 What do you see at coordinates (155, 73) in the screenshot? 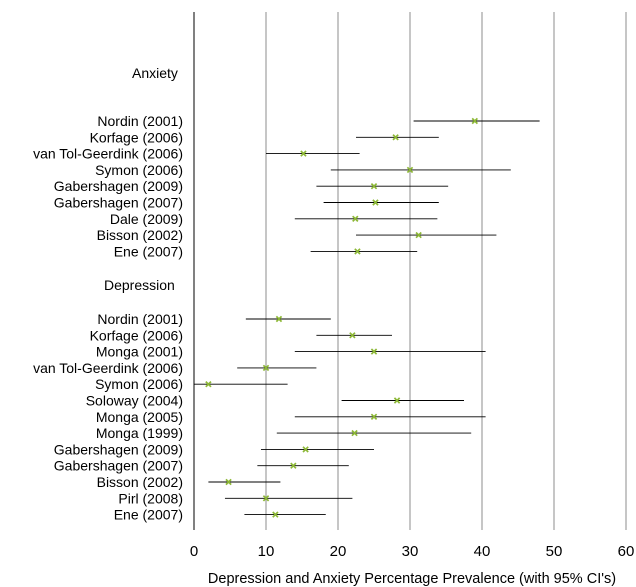
I see `group-label: Anxiety` at bounding box center [155, 73].